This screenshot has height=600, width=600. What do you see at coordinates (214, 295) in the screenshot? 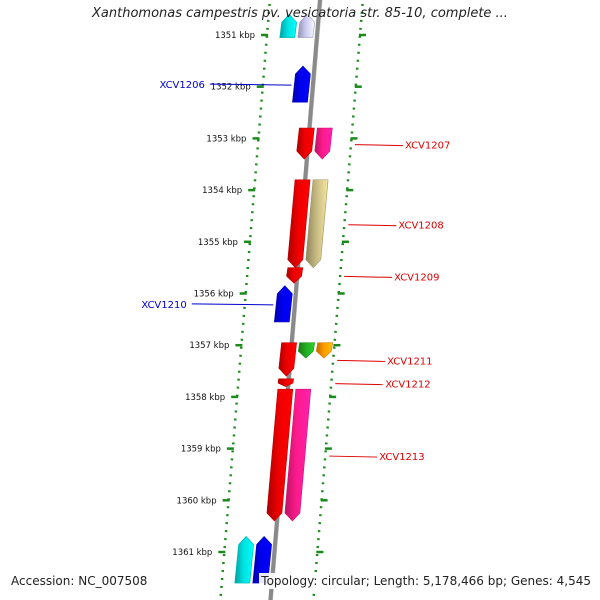
I see `tick-label: 1356 kbp` at bounding box center [214, 295].